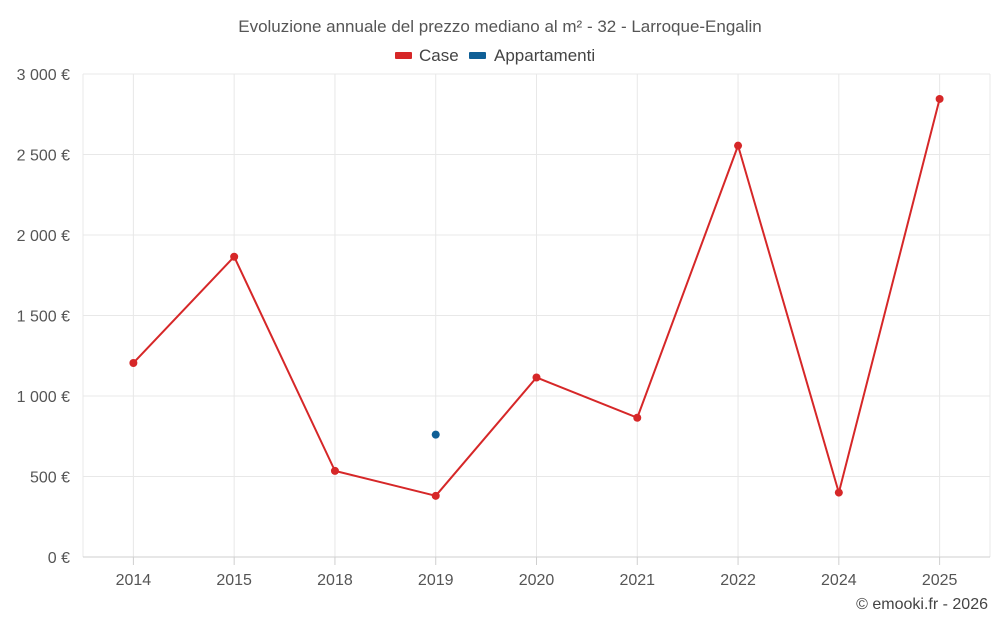  What do you see at coordinates (839, 580) in the screenshot?
I see `x-tick-label: 2024` at bounding box center [839, 580].